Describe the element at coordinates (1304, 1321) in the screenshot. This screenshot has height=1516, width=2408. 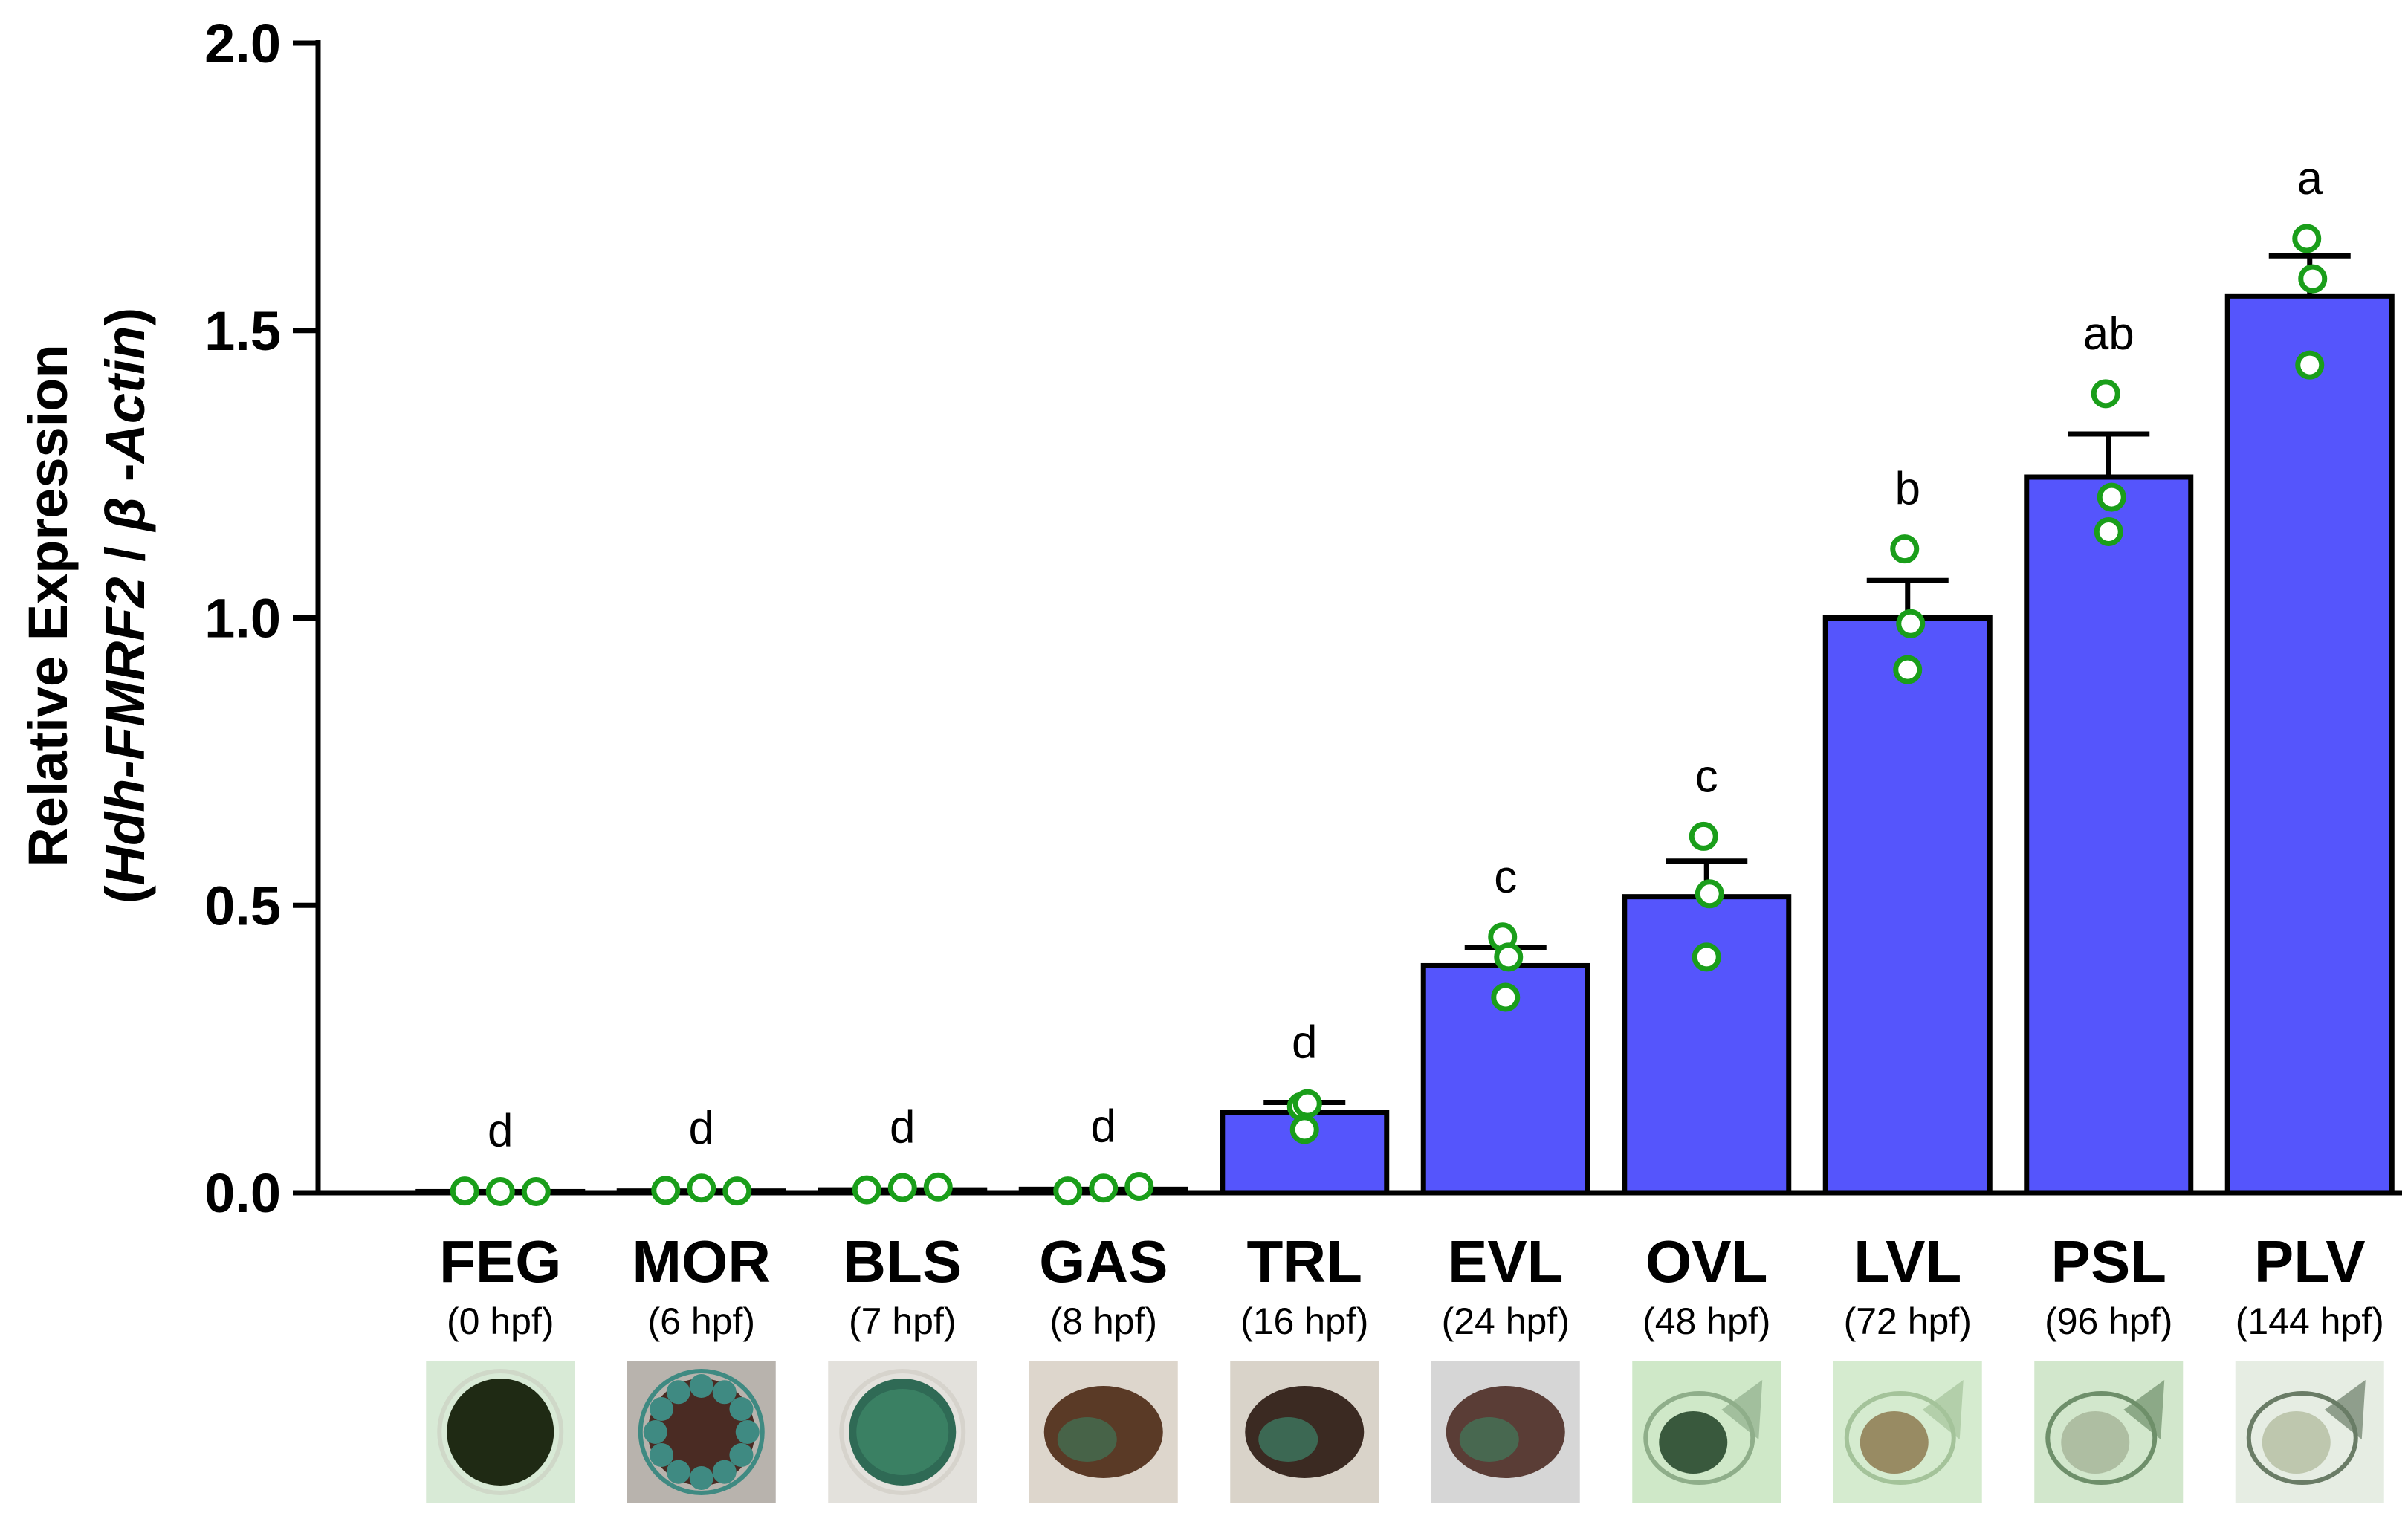
I see `timepoint-label: (16 hpf)` at that location.